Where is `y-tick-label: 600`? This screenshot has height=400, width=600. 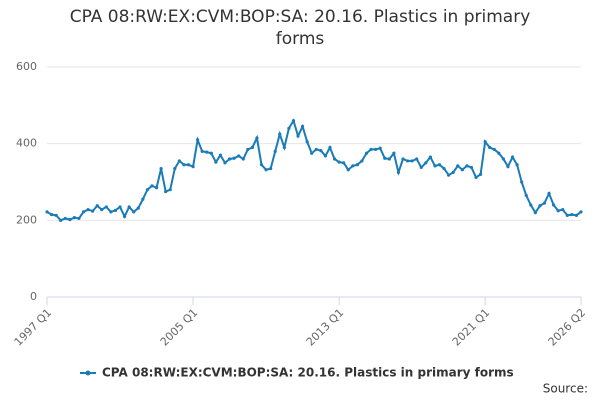
y-tick-label: 600 is located at coordinates (26, 66).